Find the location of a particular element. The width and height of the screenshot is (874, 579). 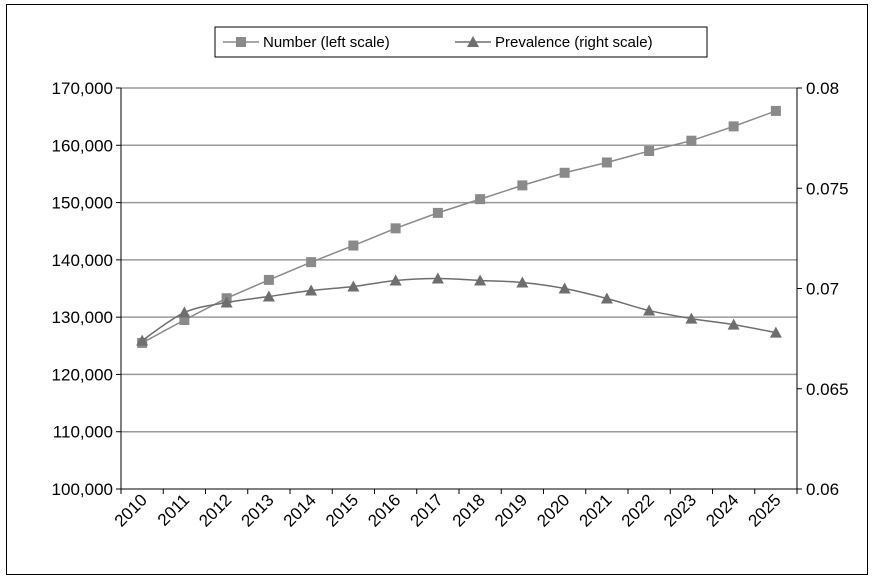

left-axis-tick-label: 130,000 is located at coordinates (82, 317).